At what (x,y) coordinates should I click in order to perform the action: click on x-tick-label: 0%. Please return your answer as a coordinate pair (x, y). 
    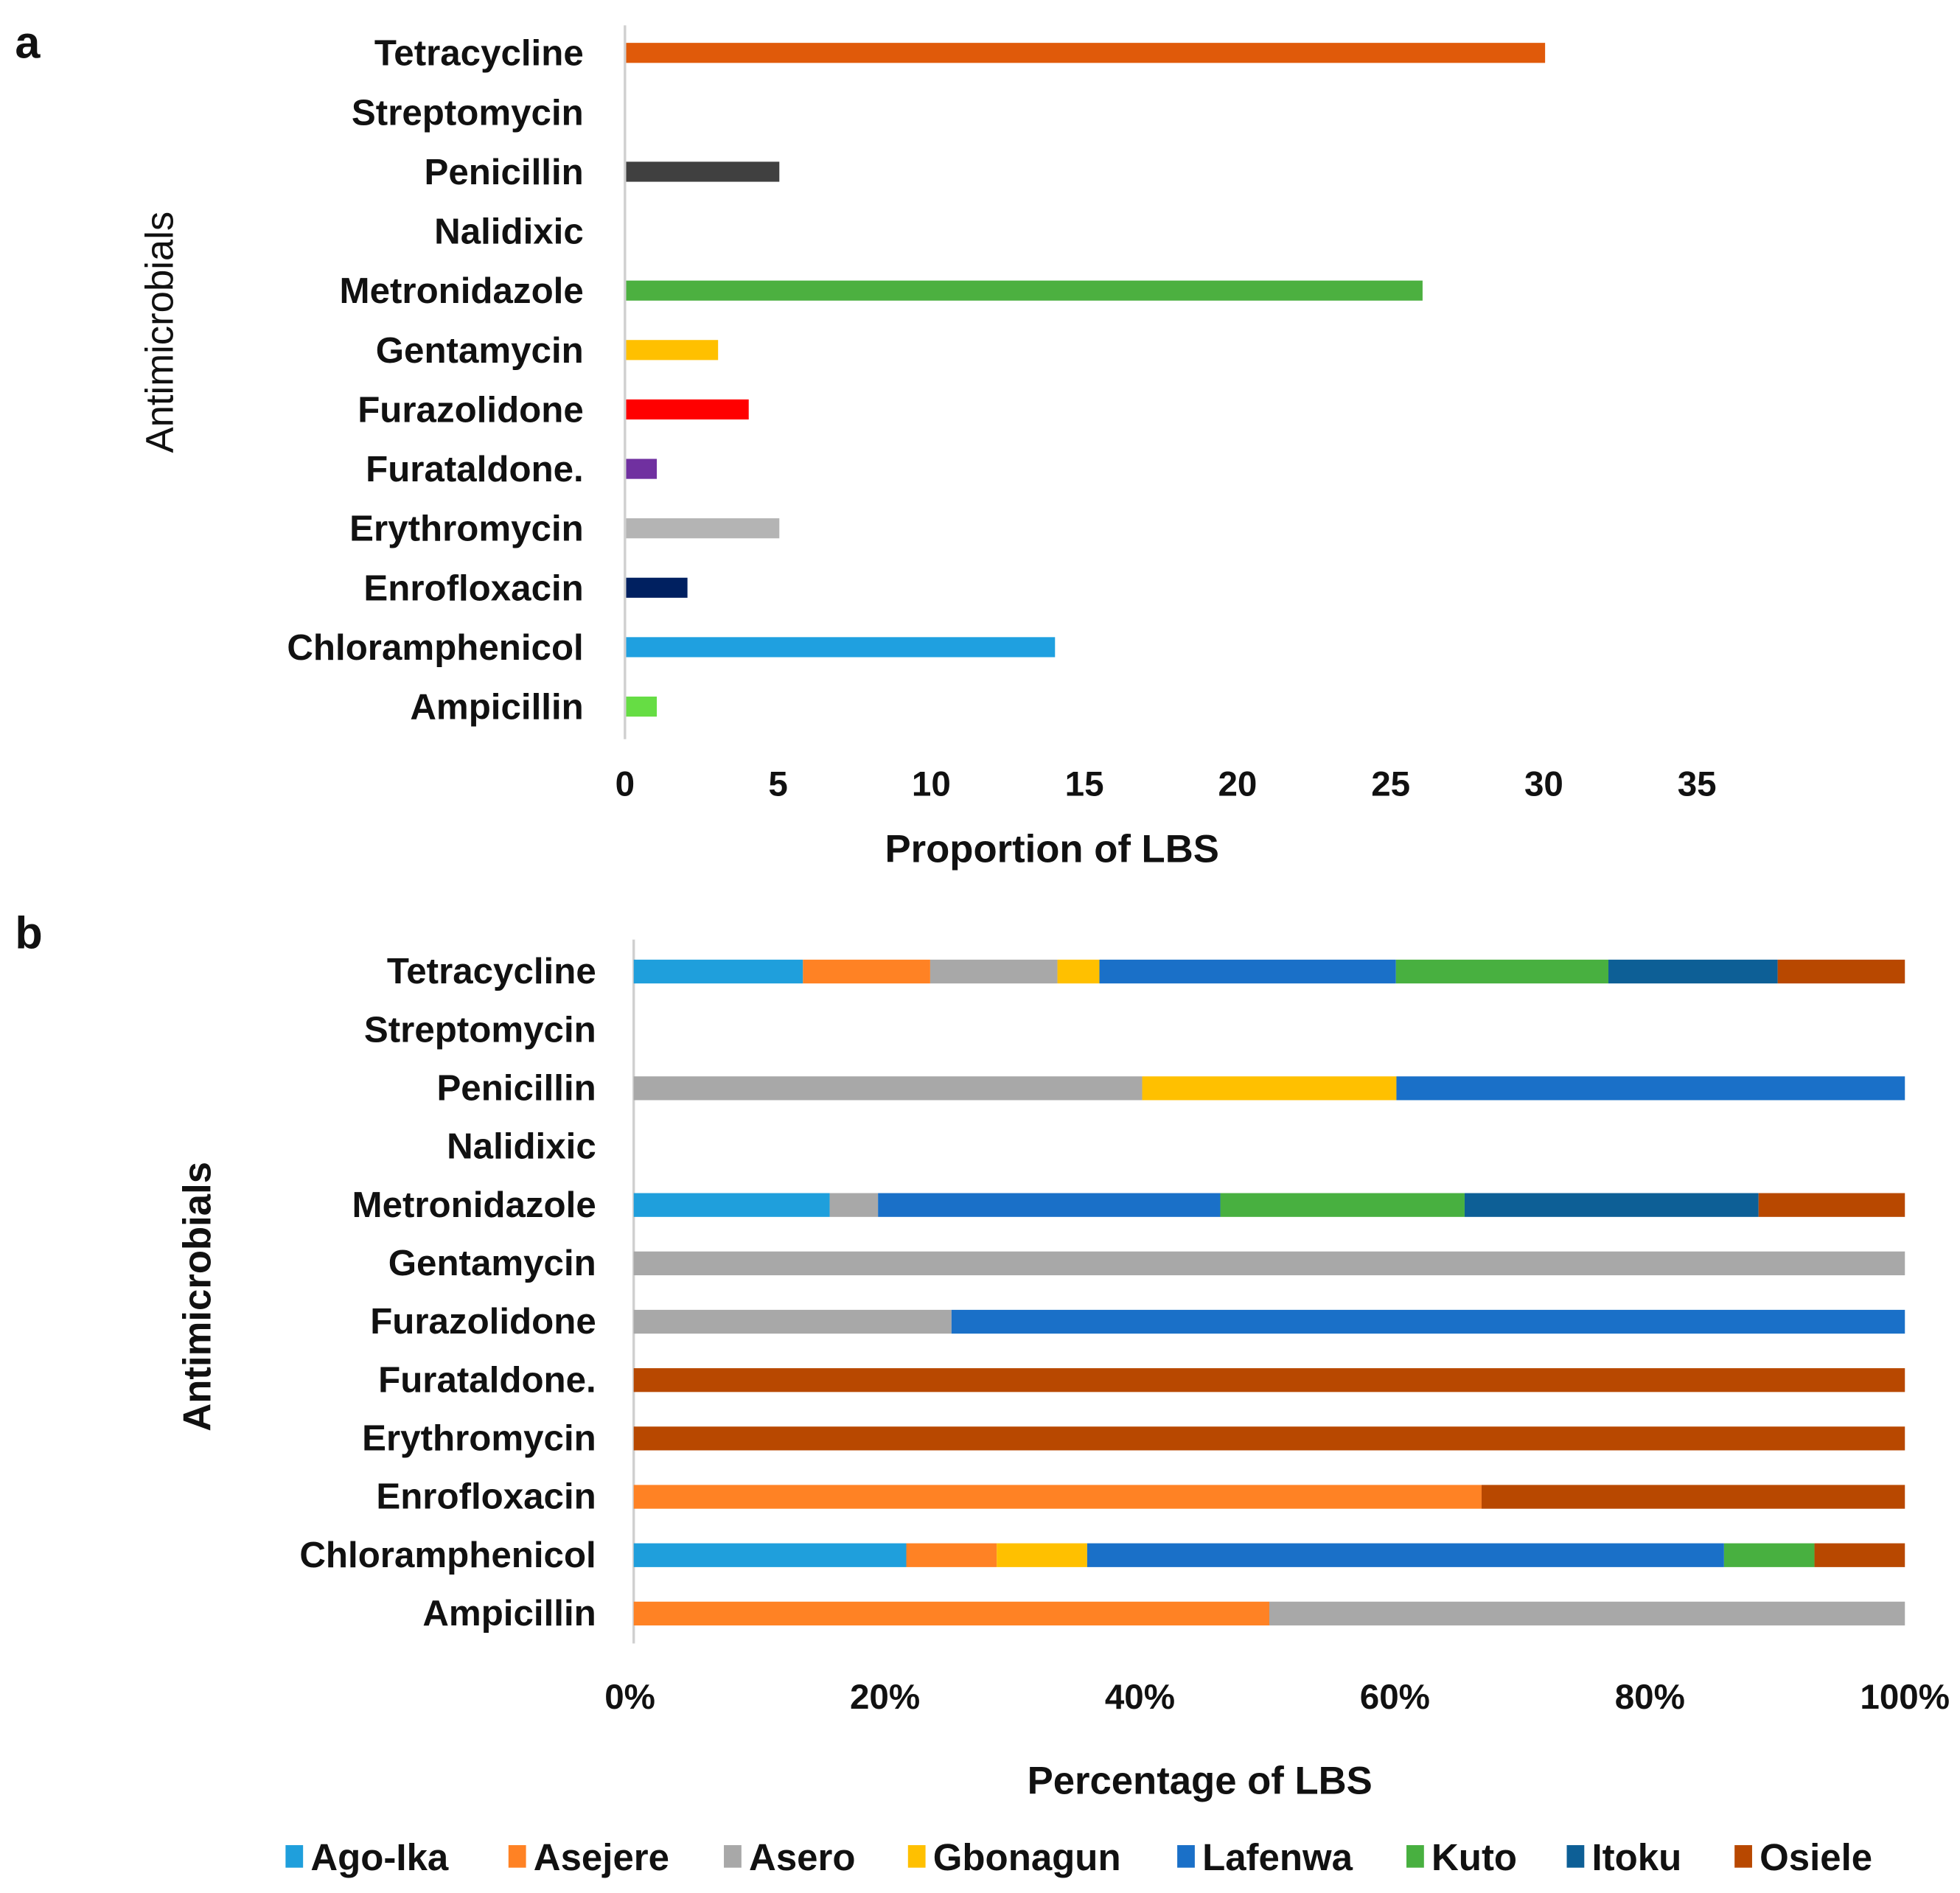
    Looking at the image, I should click on (629, 1697).